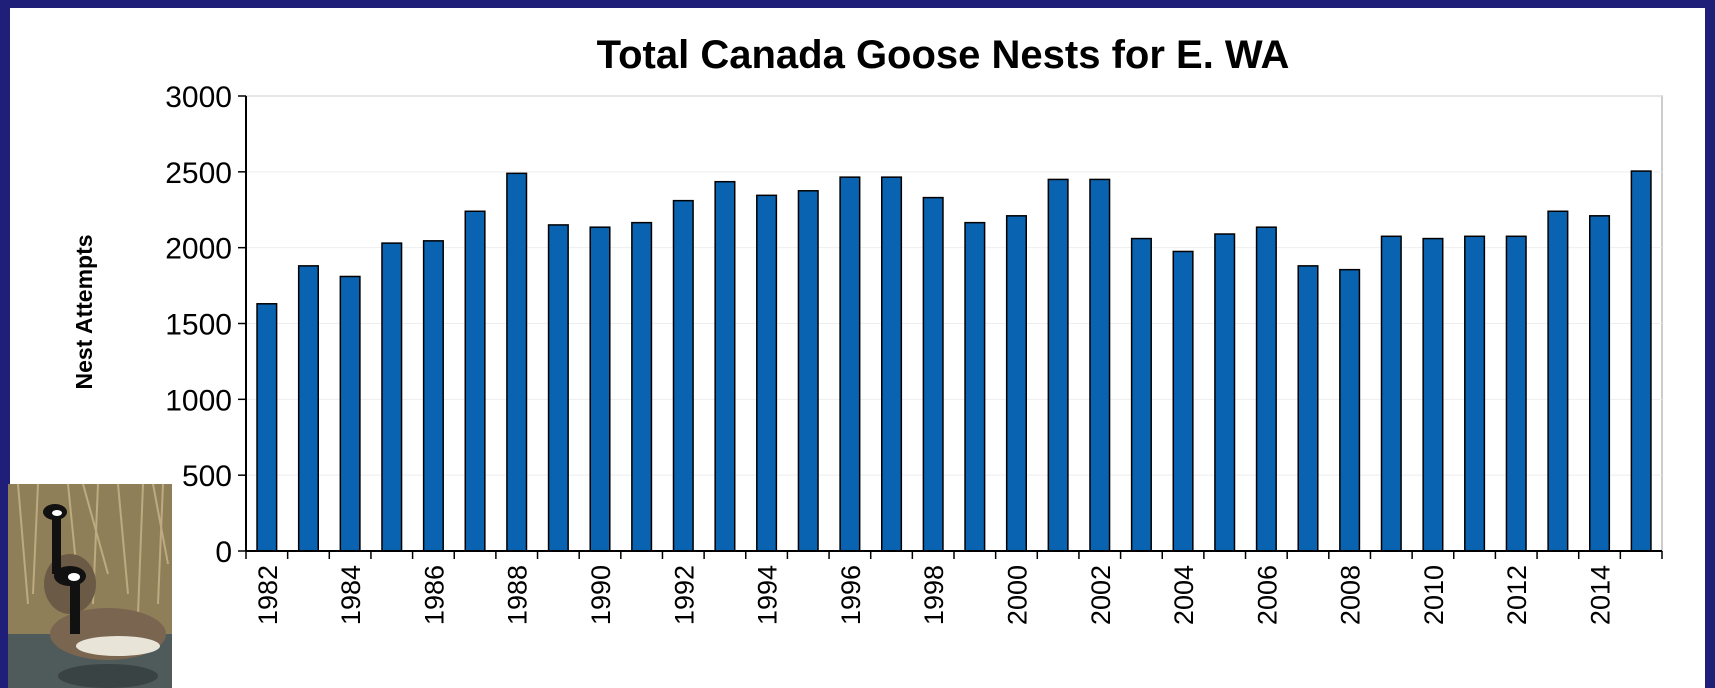 Image resolution: width=1715 pixels, height=688 pixels. Describe the element at coordinates (198, 97) in the screenshot. I see `y-tick-label: 3000` at that location.